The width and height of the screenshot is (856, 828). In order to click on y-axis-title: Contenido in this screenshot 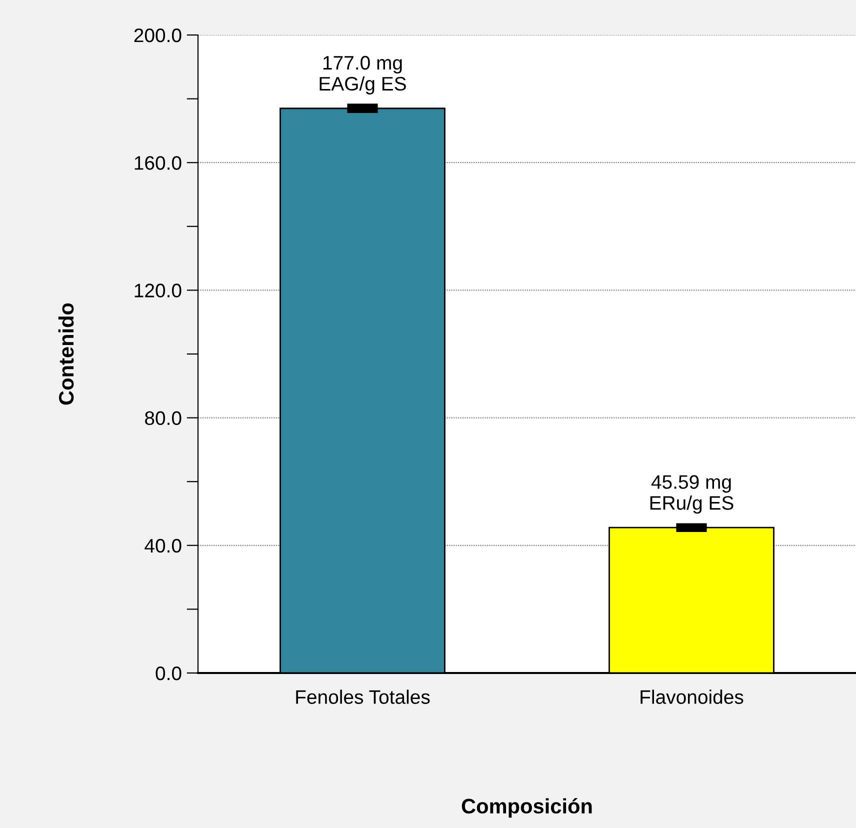, I will do `click(66, 354)`.